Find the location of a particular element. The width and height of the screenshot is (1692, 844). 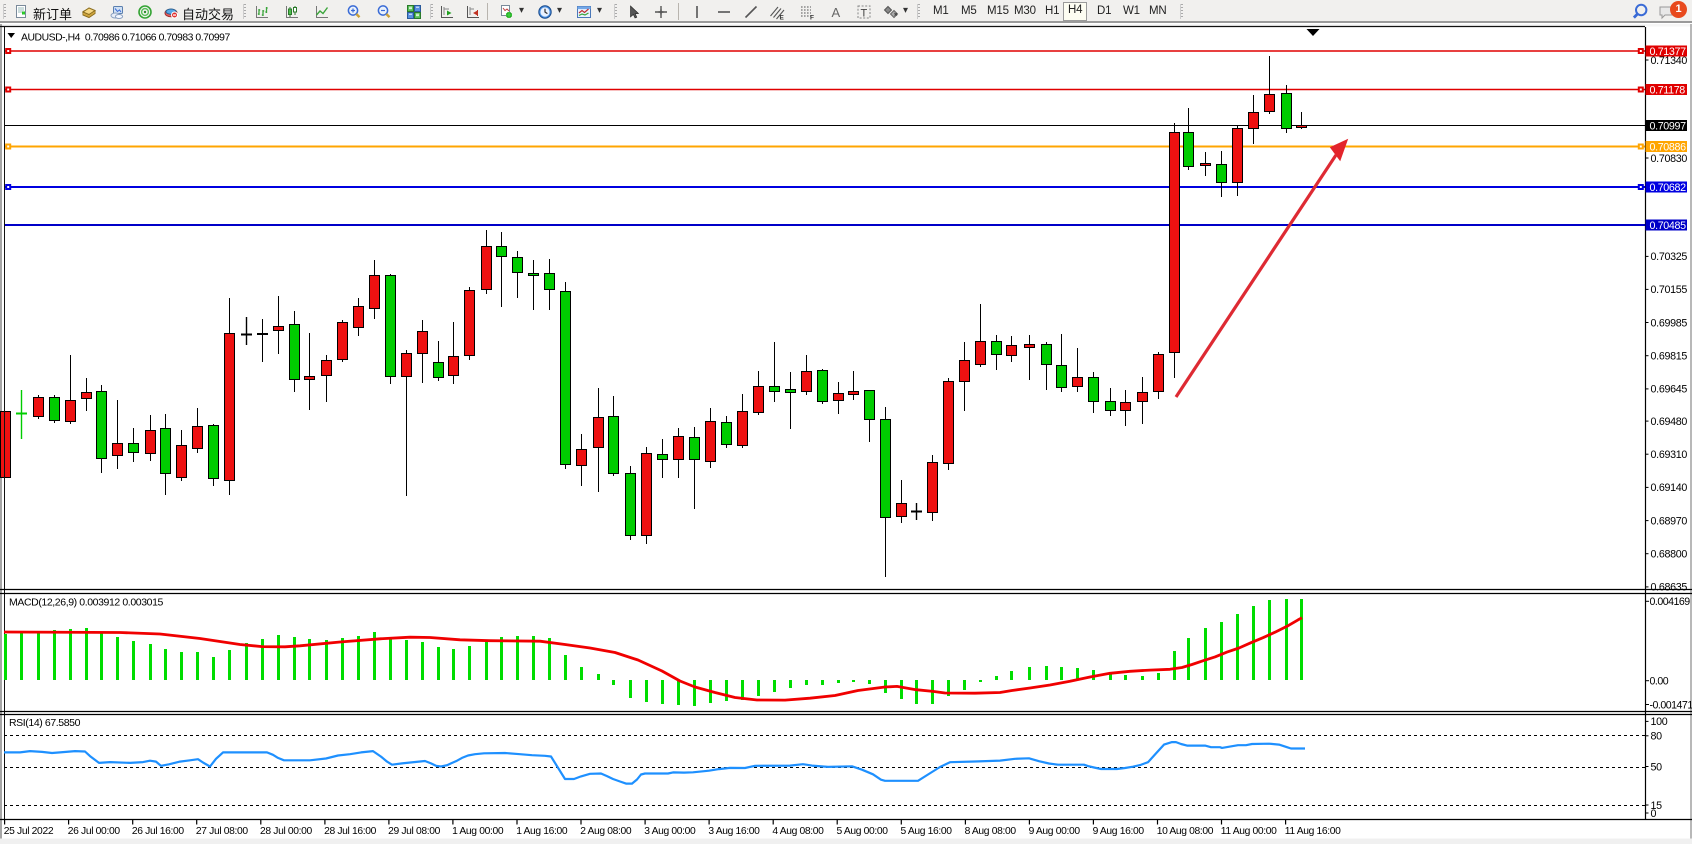

svg-text: 0.68970 is located at coordinates (1669, 521).